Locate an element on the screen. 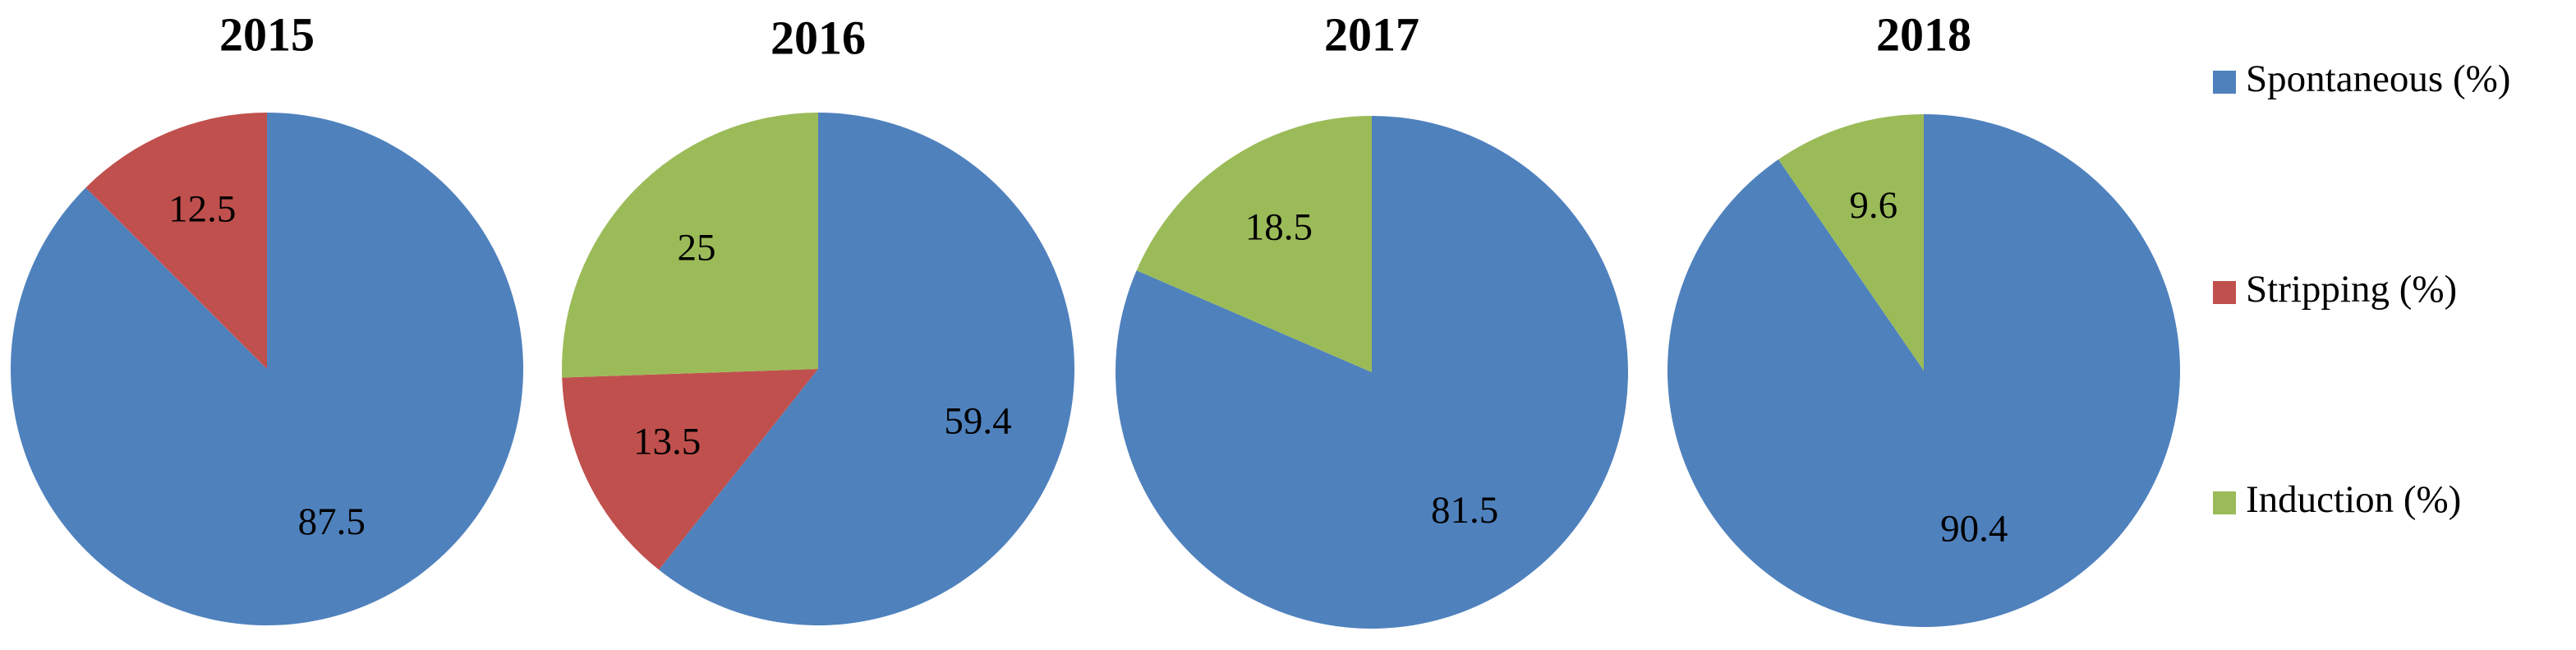 The width and height of the screenshot is (2576, 650). slice-label-induction: 9.6 is located at coordinates (1874, 206).